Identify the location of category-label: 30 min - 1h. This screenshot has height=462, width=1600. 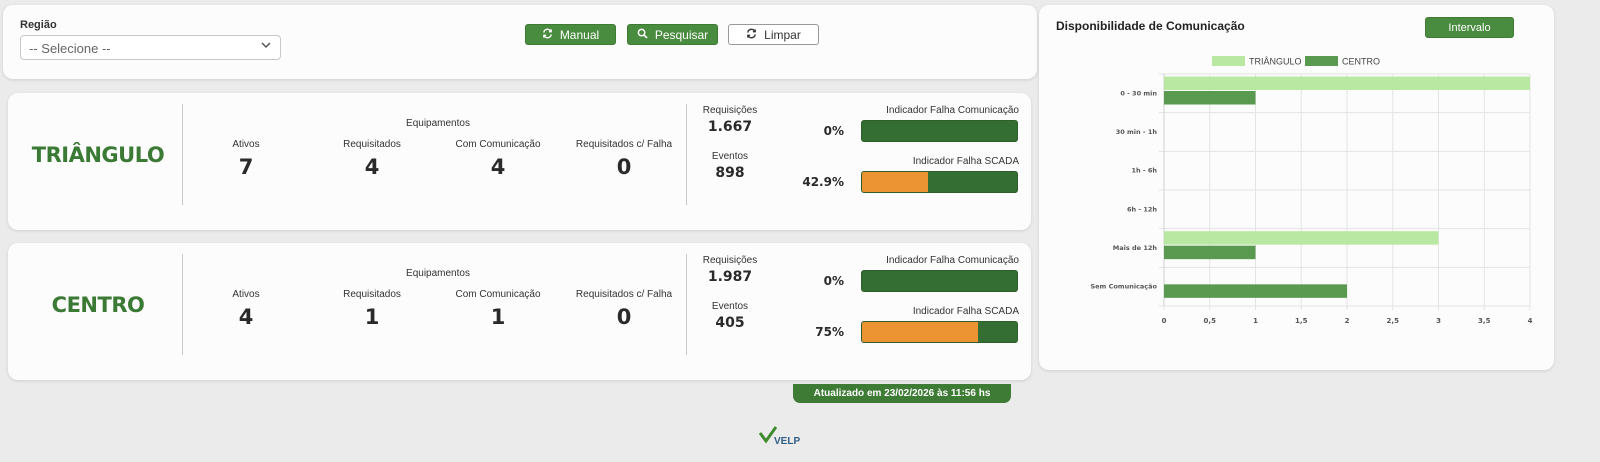
(1137, 132).